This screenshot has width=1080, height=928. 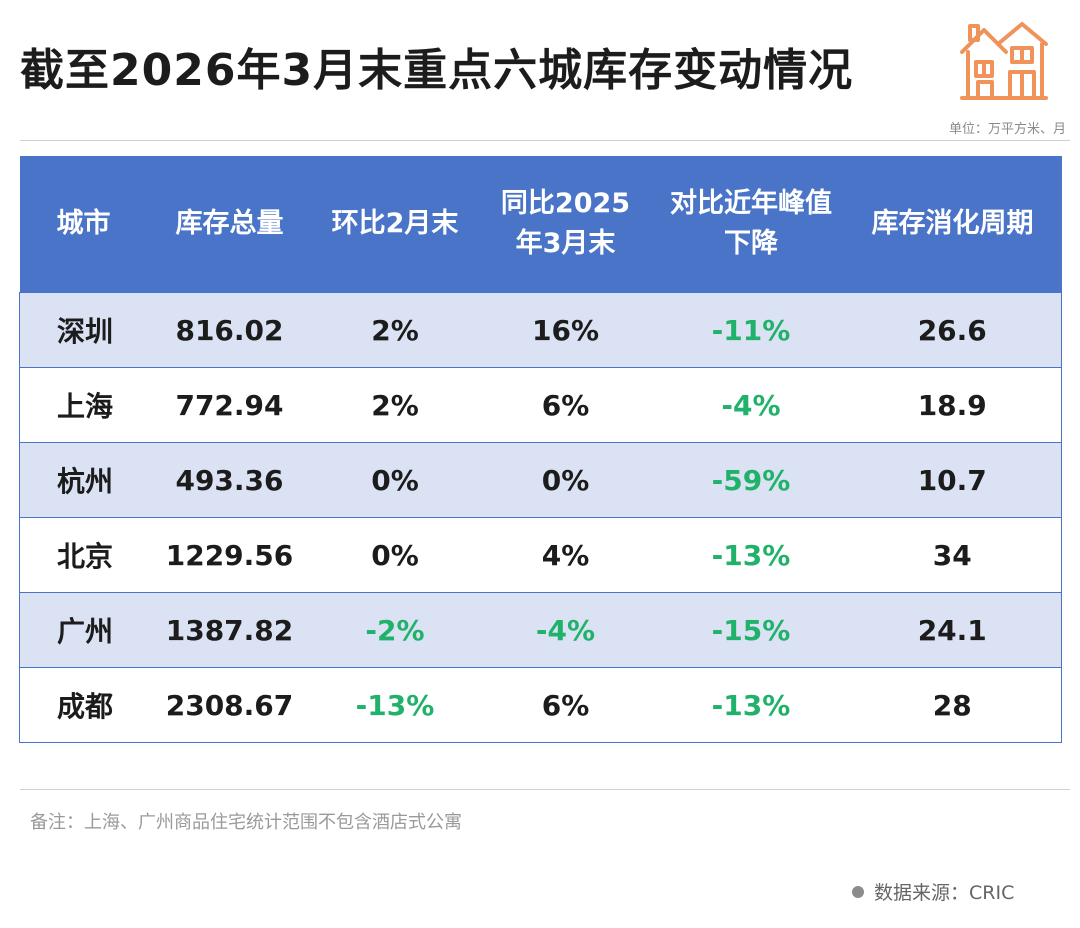 I want to click on table-row: 广州 1387.82 -2% -4% -15% 24.1, so click(x=540, y=630).